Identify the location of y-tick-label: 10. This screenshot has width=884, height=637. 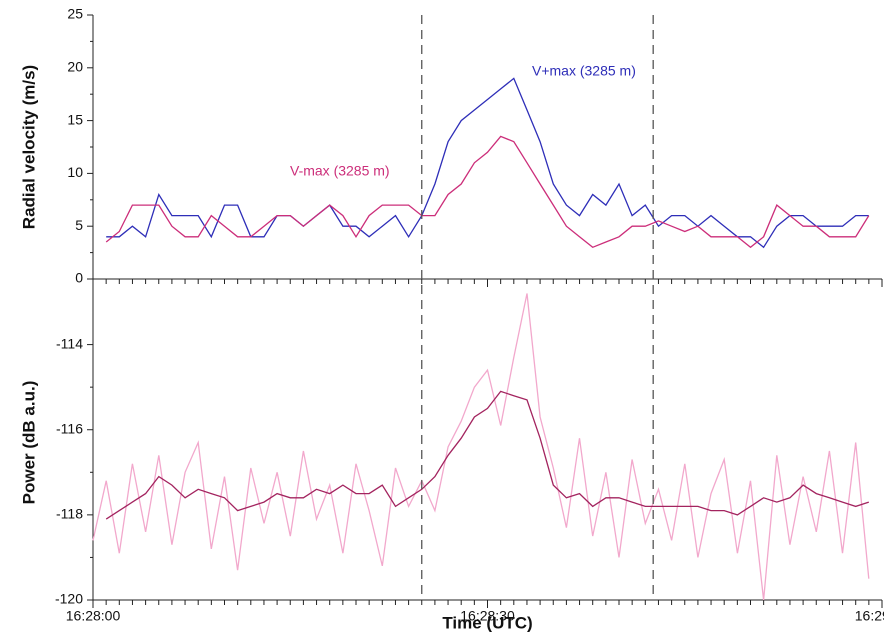
(75, 172).